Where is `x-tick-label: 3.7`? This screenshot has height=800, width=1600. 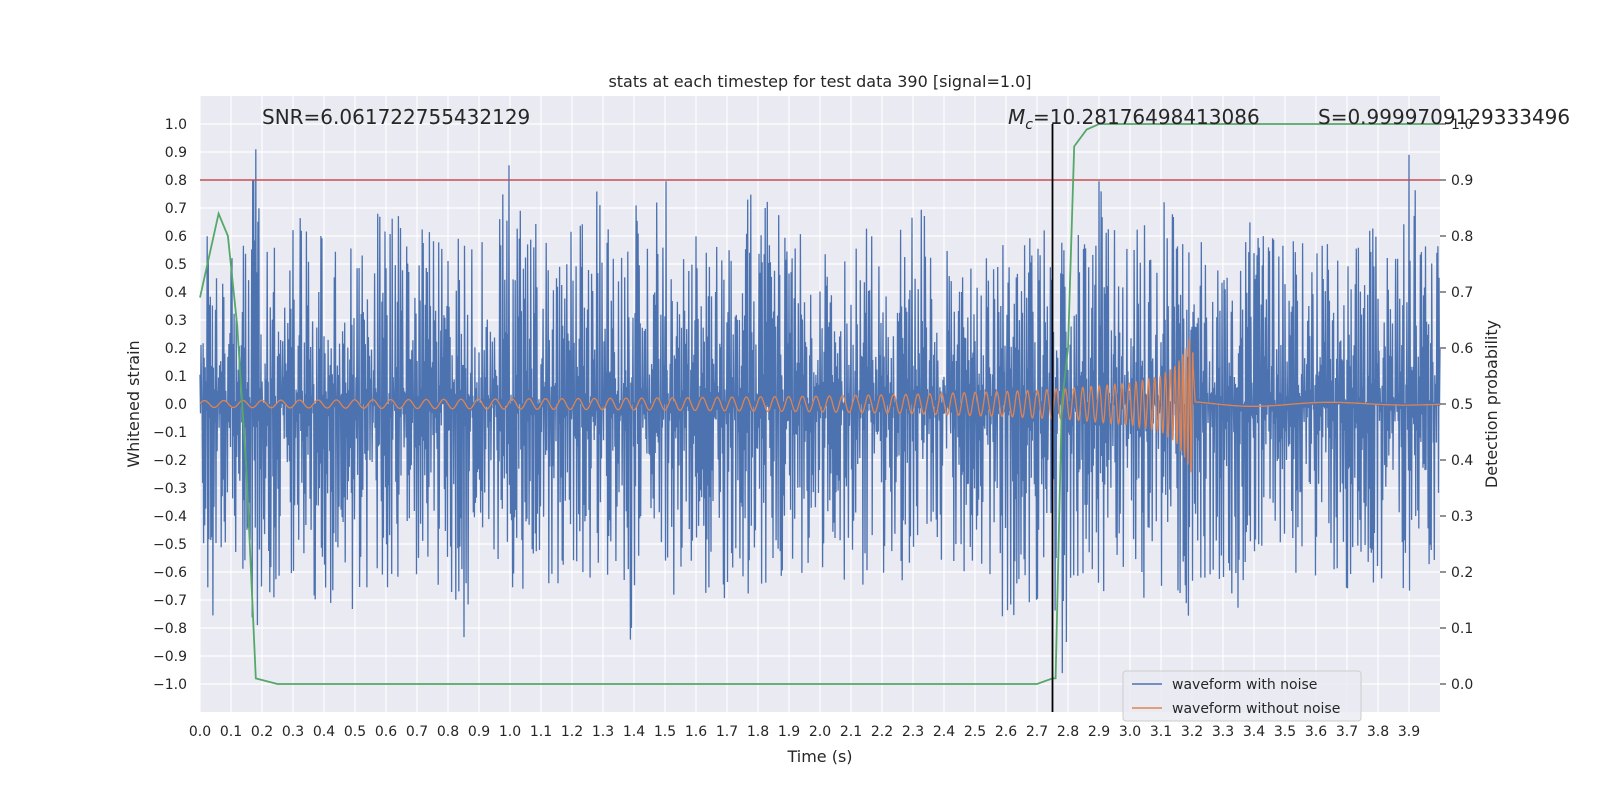
x-tick-label: 3.7 is located at coordinates (1347, 732).